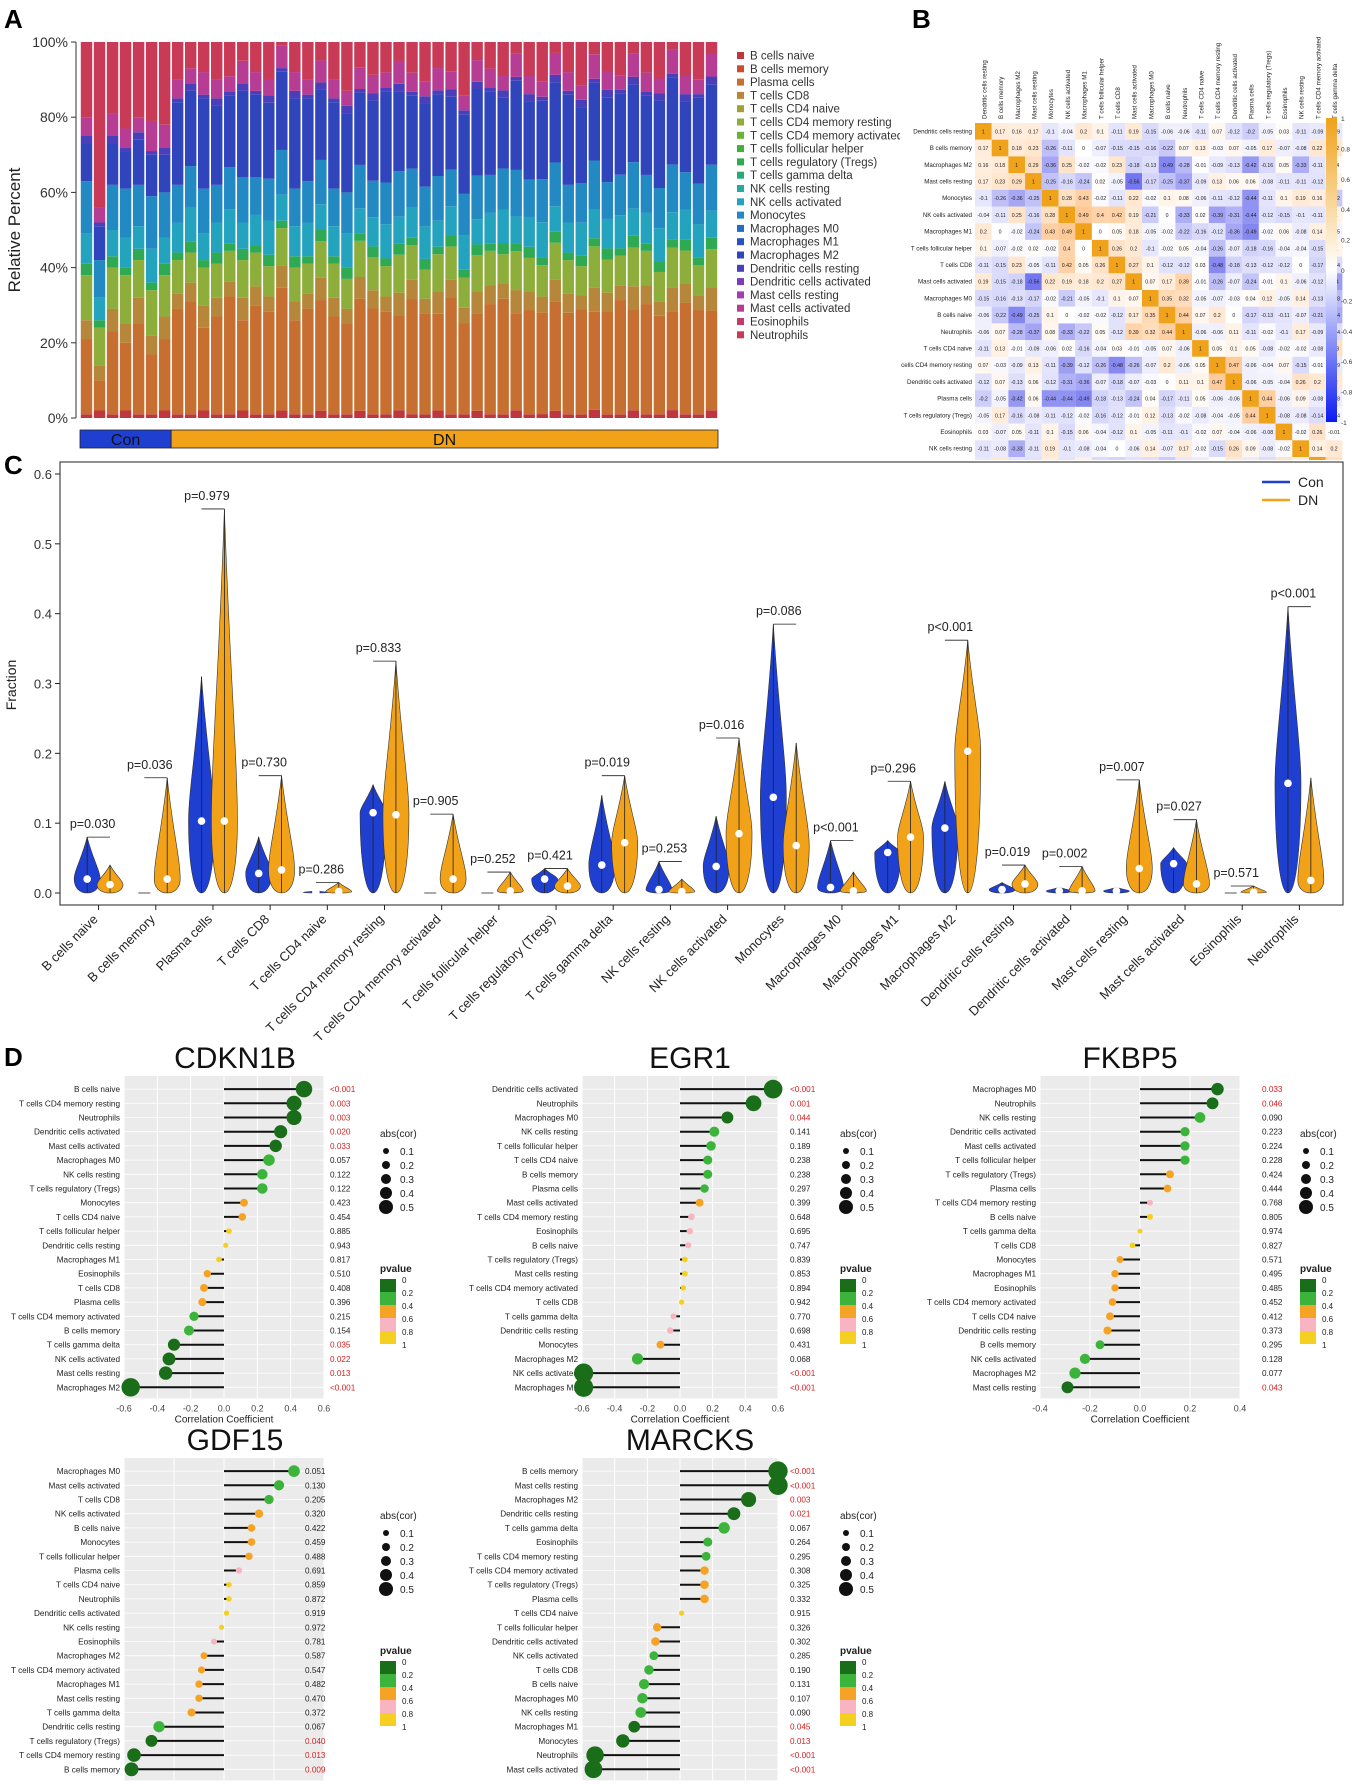  I want to click on cell-value: 1, so click(1250, 400).